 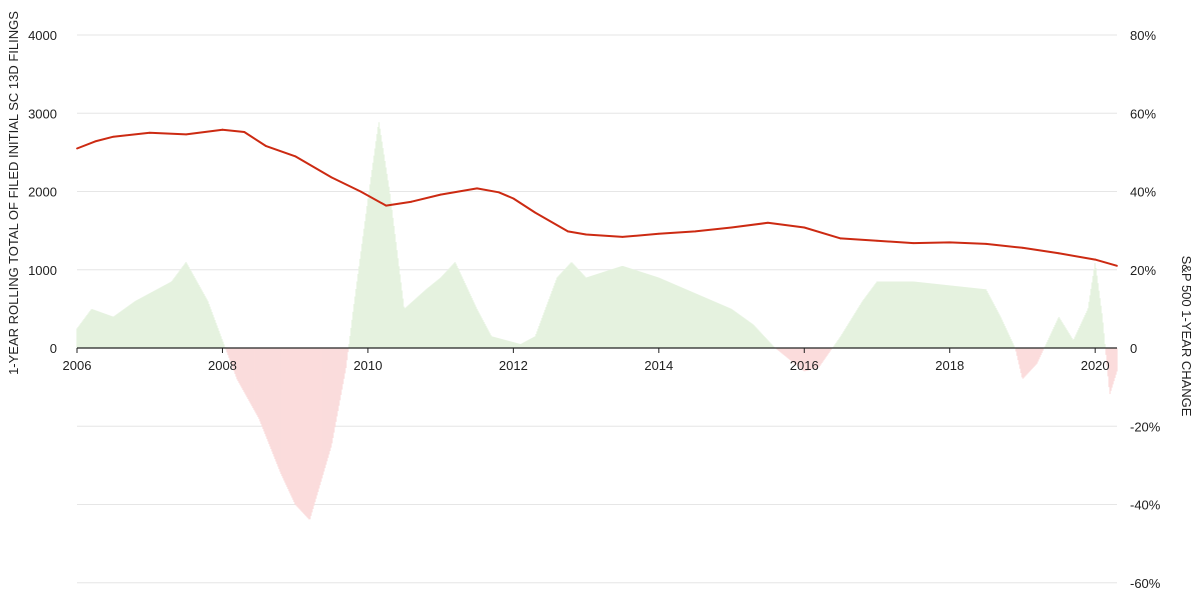 What do you see at coordinates (42, 35) in the screenshot?
I see `y-left-tick-label: 4000` at bounding box center [42, 35].